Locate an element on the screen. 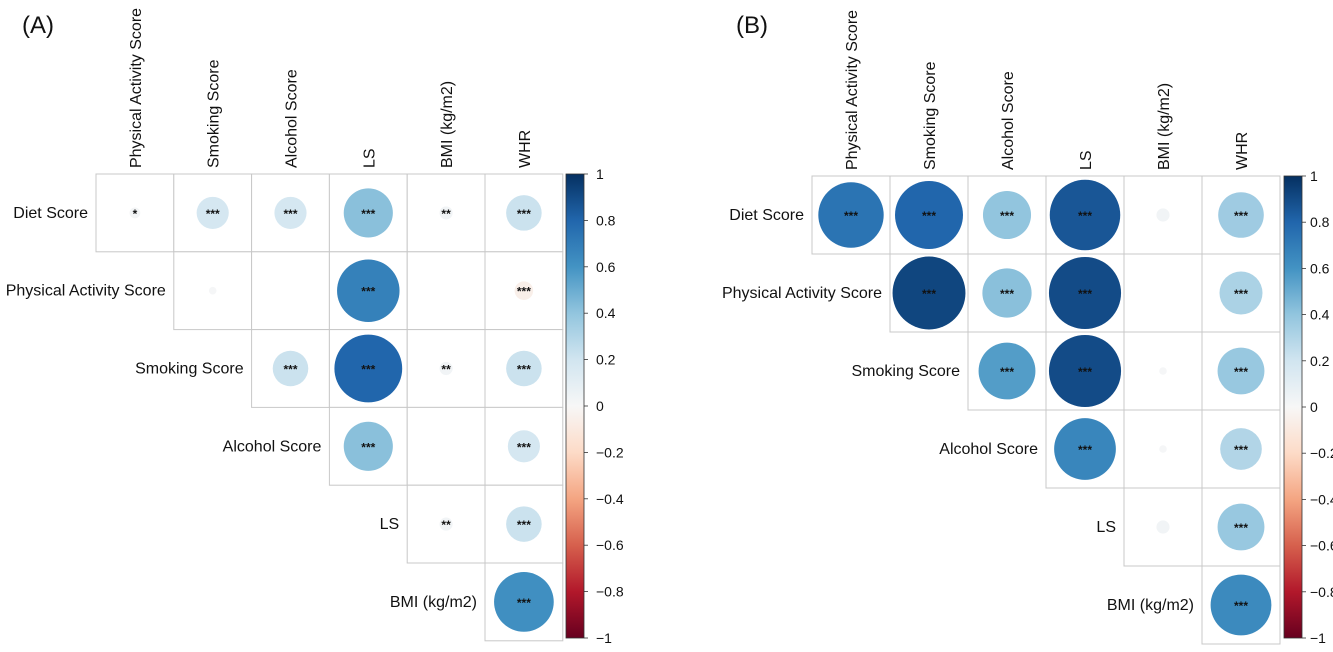 This screenshot has height=652, width=1333. column-label: Smoking Score is located at coordinates (214, 113).